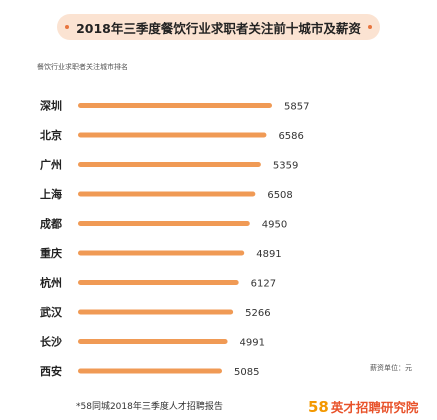 The image size is (437, 420). I want to click on category-label: 广州, so click(51, 165).